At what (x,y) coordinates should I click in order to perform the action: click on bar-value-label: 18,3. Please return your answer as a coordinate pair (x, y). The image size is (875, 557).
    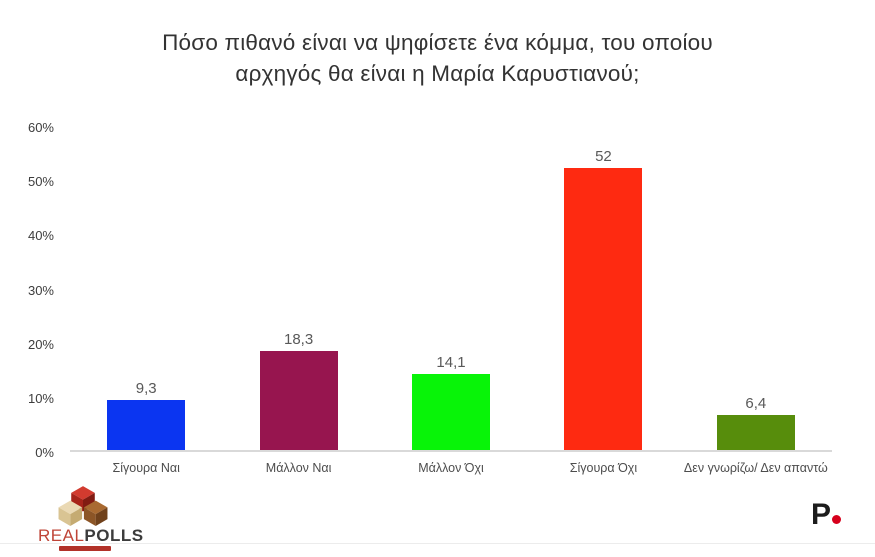
    Looking at the image, I should click on (299, 339).